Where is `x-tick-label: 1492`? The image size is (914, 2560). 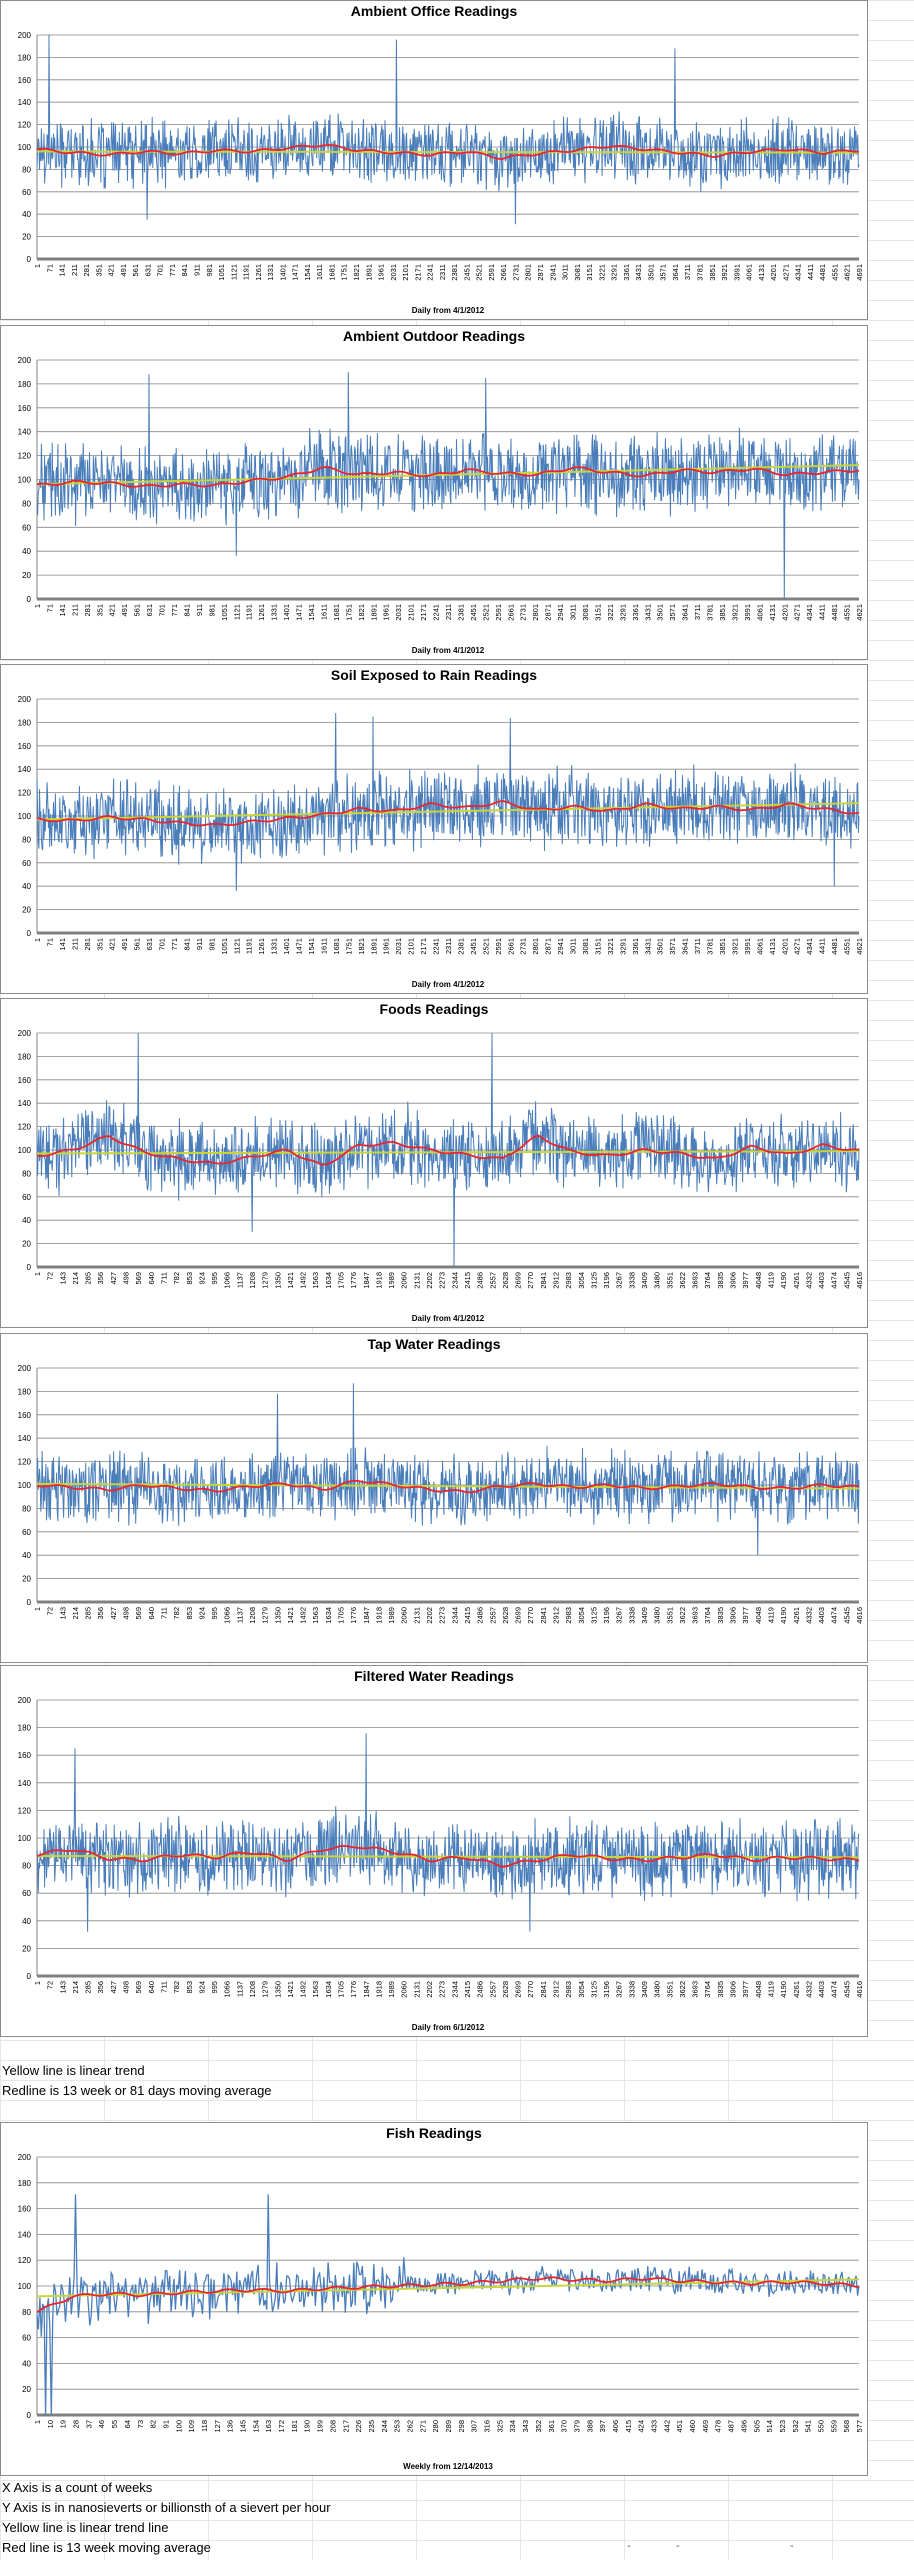 x-tick-label: 1492 is located at coordinates (303, 1615).